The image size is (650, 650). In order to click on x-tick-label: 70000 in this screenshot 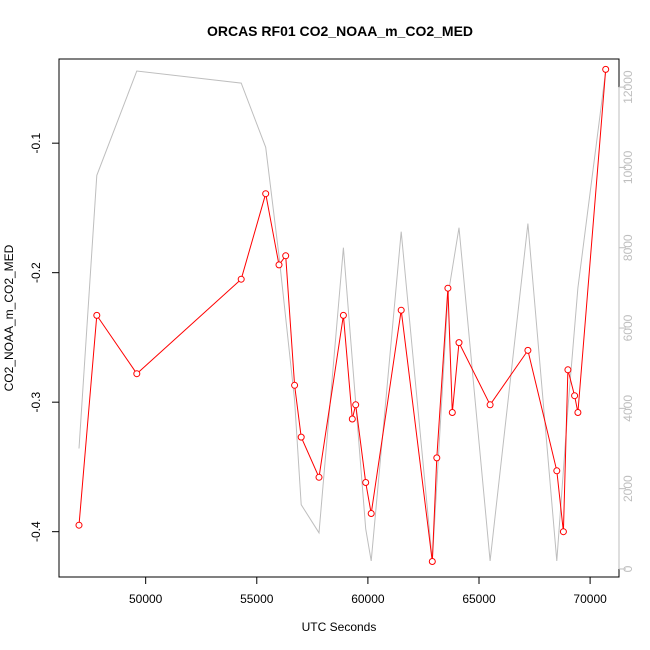, I will do `click(590, 599)`.